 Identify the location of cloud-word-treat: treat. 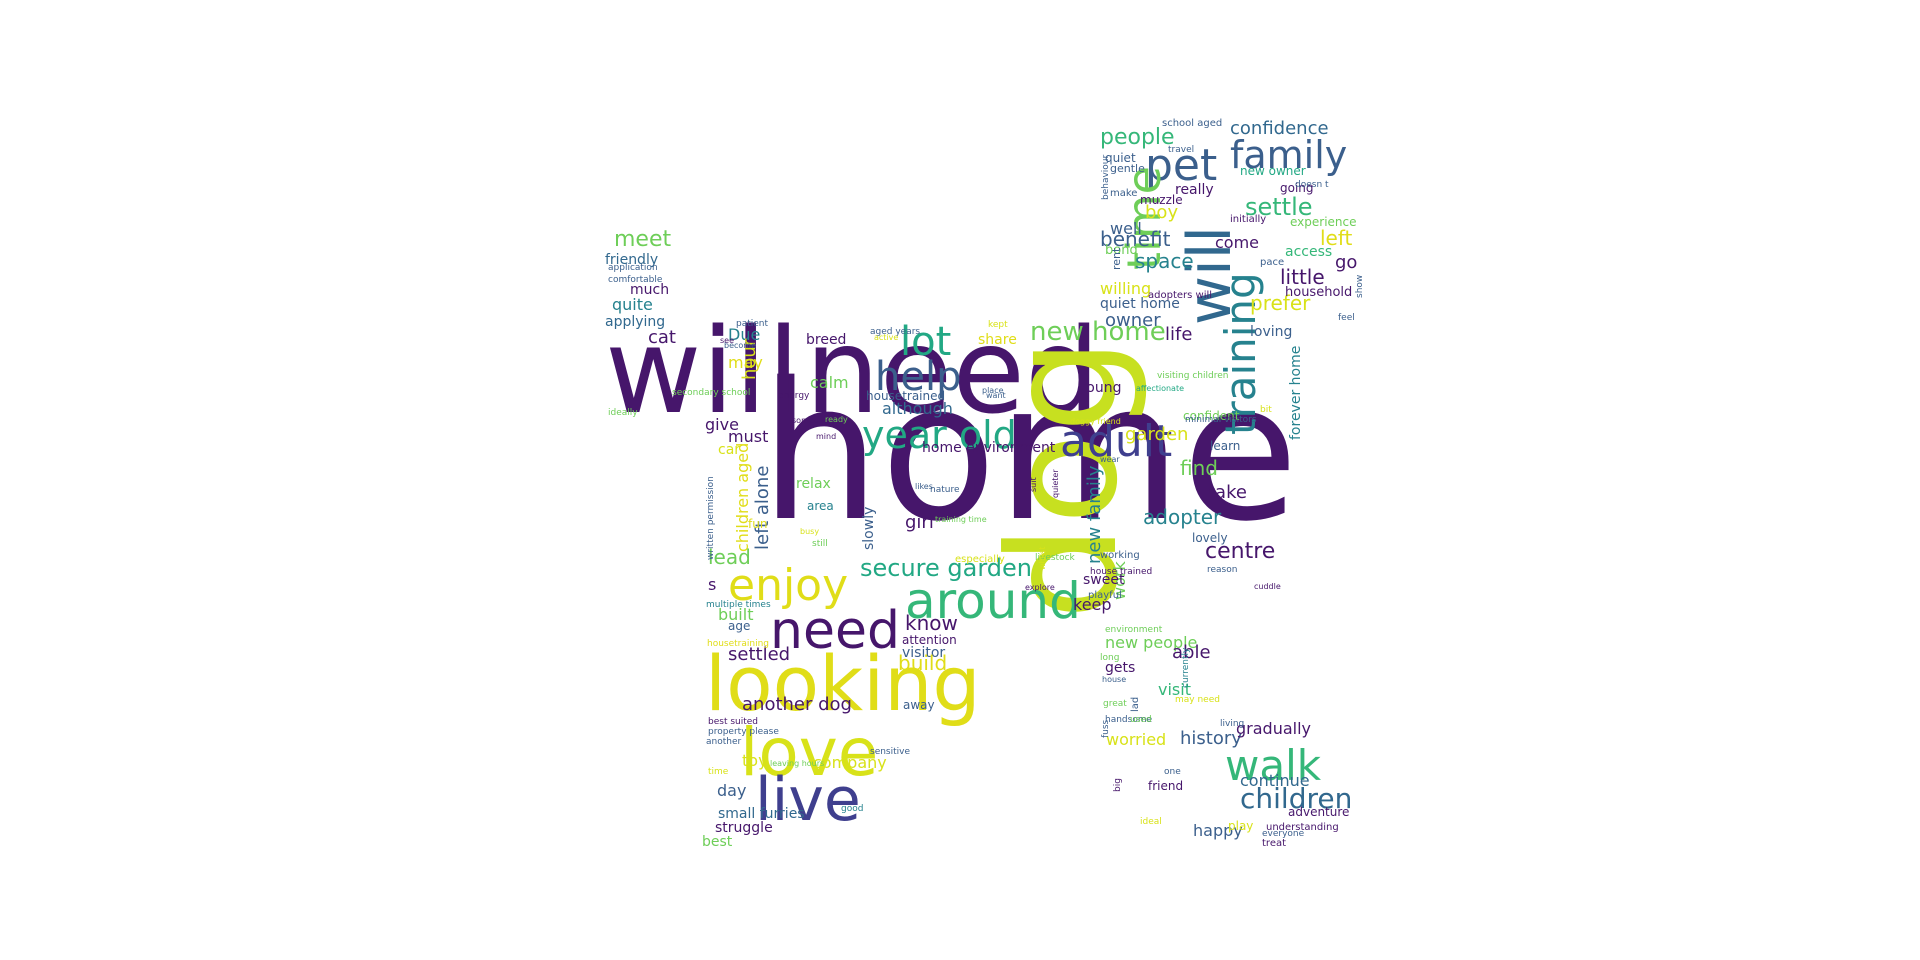
(1274, 843).